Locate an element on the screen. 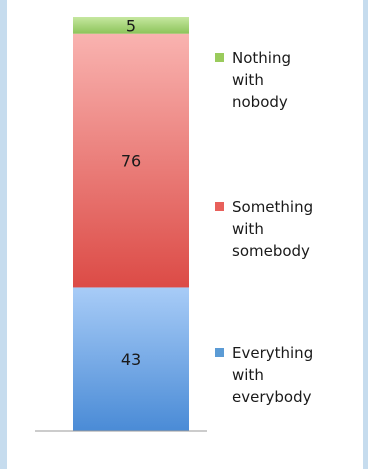 This screenshot has height=469, width=368. segment-everything-with-everybody is located at coordinates (131, 359).